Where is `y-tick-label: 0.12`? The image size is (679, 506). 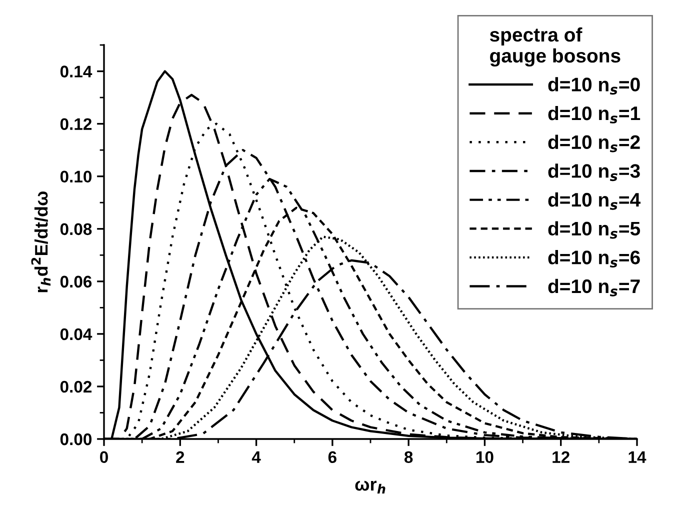 y-tick-label: 0.12 is located at coordinates (76, 124).